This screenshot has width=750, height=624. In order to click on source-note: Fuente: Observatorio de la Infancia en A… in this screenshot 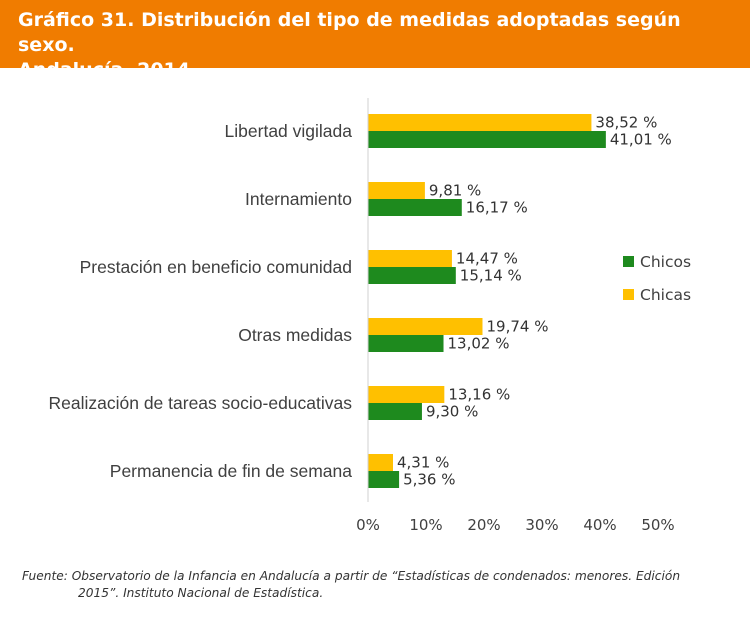, I will do `click(372, 585)`.